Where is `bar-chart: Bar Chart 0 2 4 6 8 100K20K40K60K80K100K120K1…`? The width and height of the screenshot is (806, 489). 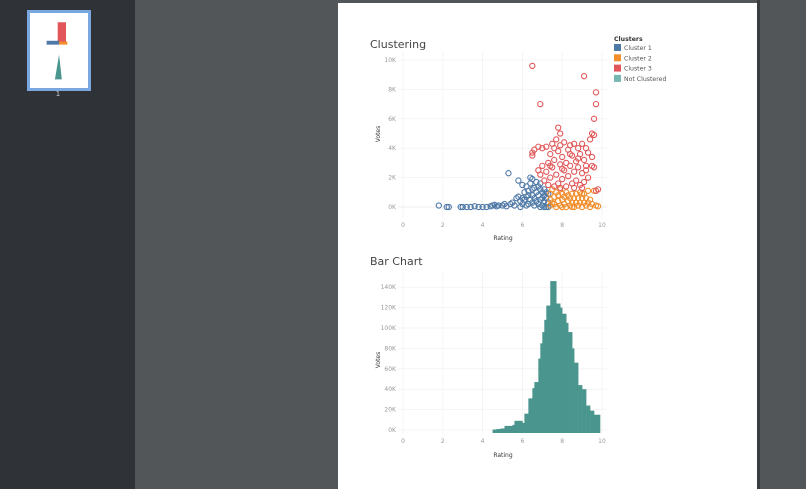 bar-chart: Bar Chart 0 2 4 6 8 100K20K40K60K80K100K120K1… is located at coordinates (488, 357).